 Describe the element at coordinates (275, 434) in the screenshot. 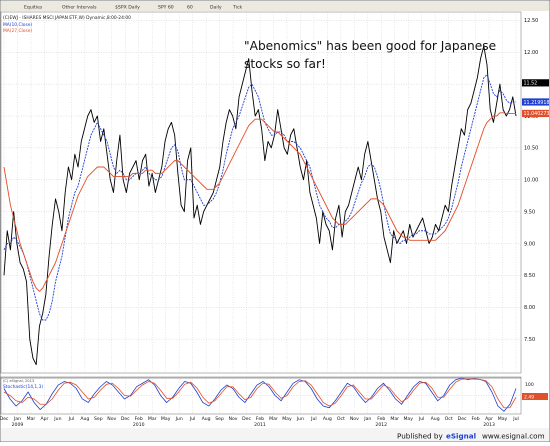

I see `footer-bar` at that location.